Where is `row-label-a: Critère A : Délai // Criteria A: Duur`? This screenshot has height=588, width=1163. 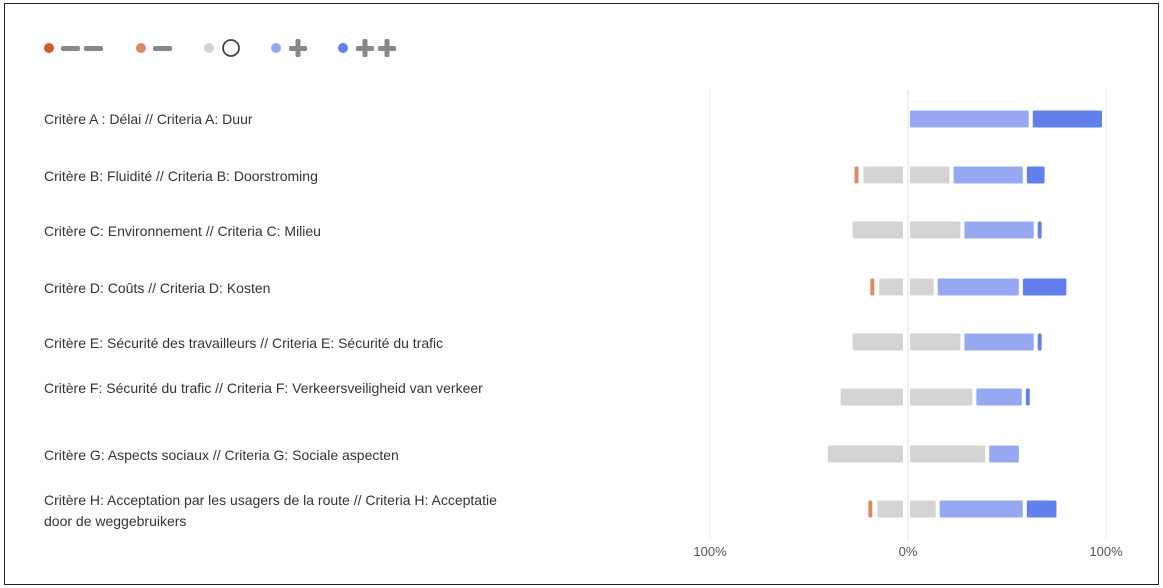 row-label-a: Critère A : Délai // Criteria A: Duur is located at coordinates (148, 119).